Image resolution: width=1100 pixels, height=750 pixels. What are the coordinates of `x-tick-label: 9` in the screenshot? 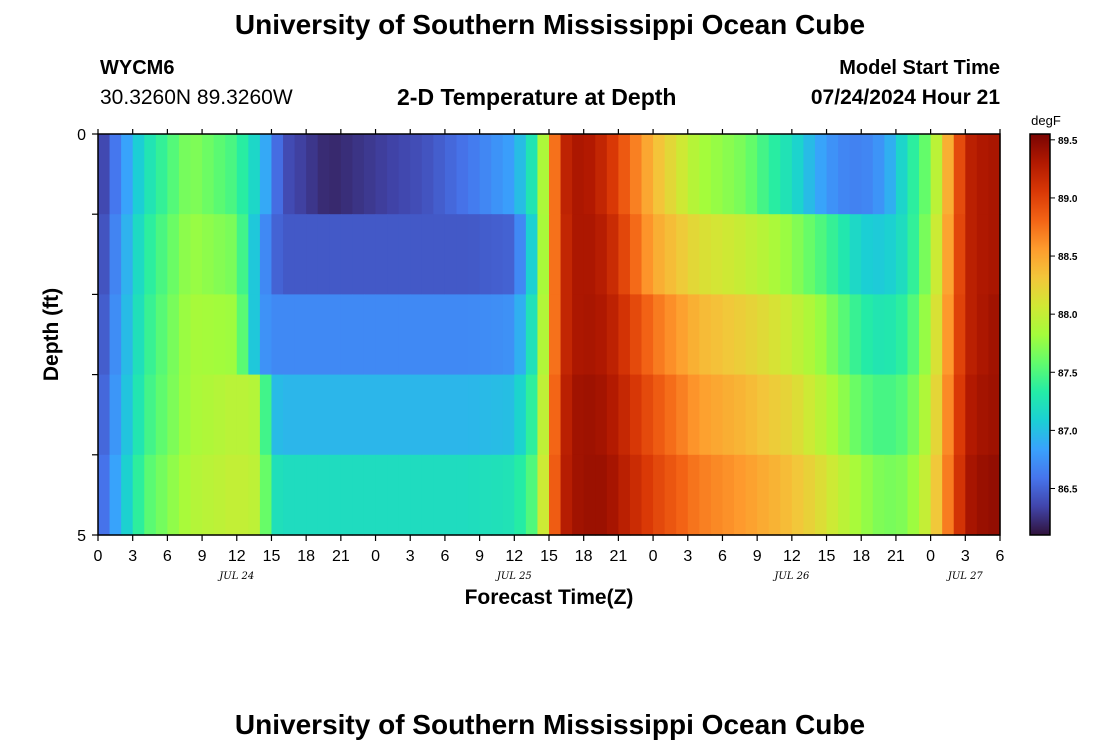 It's located at (757, 556).